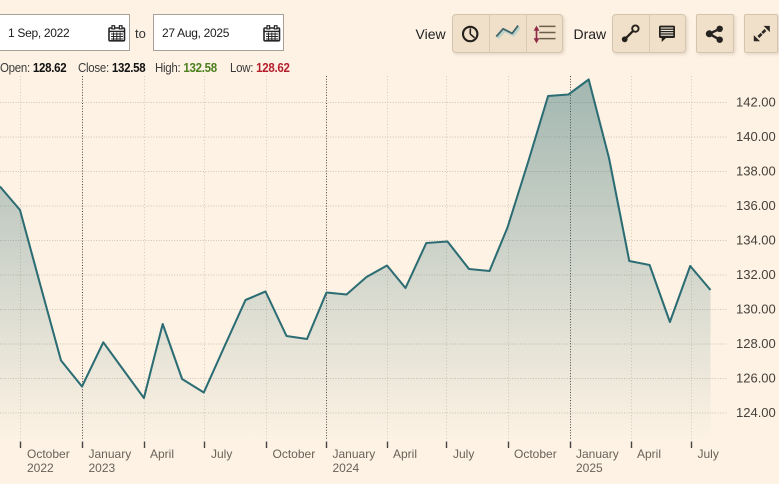  What do you see at coordinates (40, 468) in the screenshot?
I see `svg-text: 2022` at bounding box center [40, 468].